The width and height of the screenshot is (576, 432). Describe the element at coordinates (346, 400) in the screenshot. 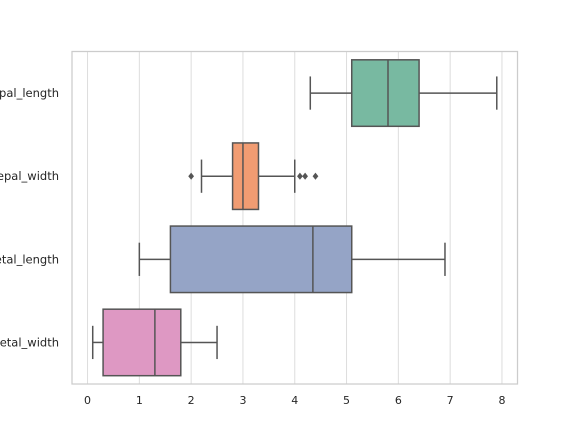

I see `x-tick-label: 5` at that location.